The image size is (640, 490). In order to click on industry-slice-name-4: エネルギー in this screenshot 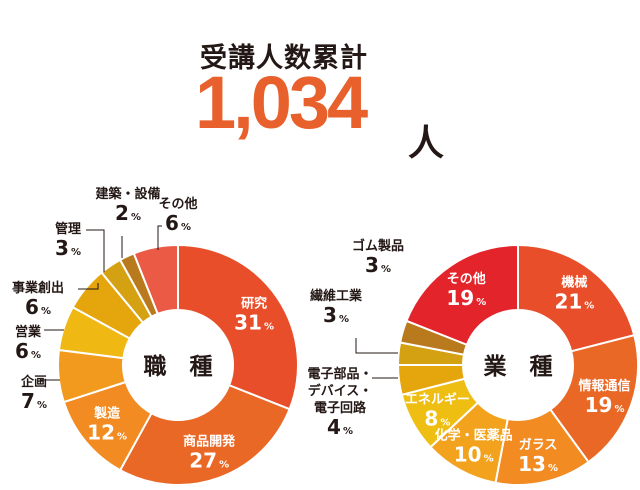, I will do `click(437, 399)`.